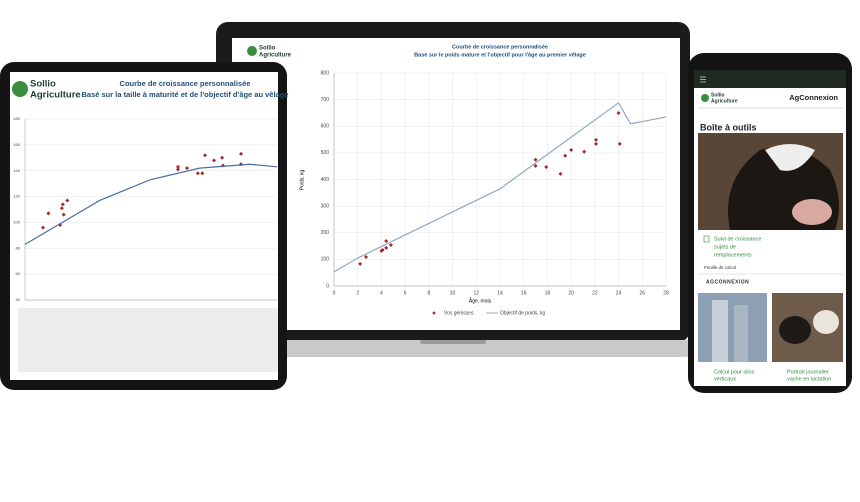 Image resolution: width=860 pixels, height=502 pixels. What do you see at coordinates (325, 100) in the screenshot?
I see `y-tick-label: 700` at bounding box center [325, 100].